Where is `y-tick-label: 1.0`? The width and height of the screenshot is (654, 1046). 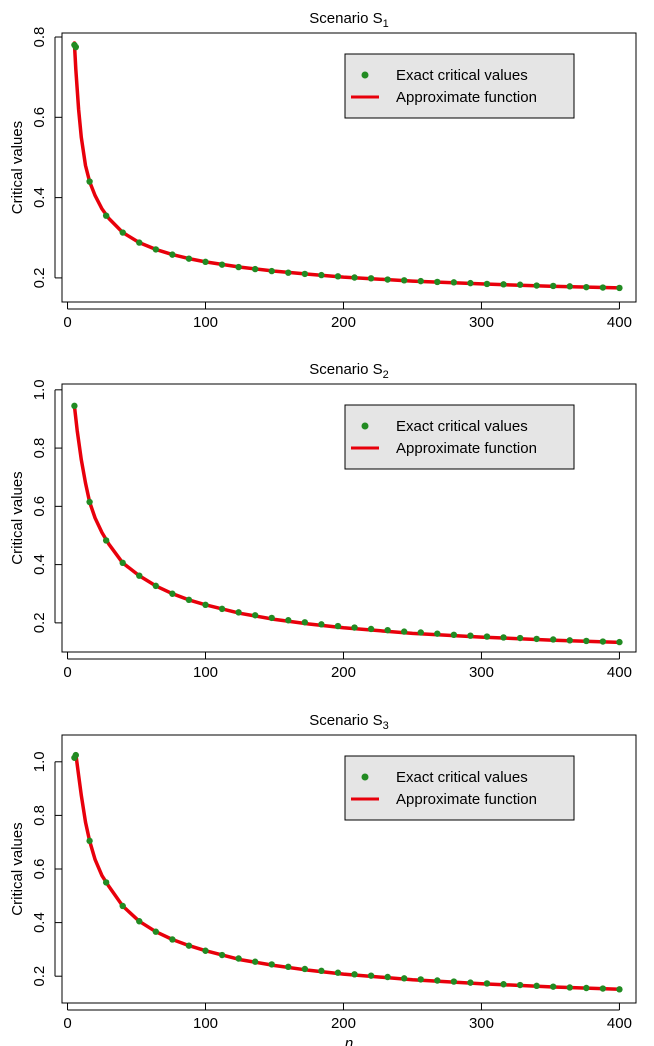 y-tick-label: 1.0 is located at coordinates (39, 761).